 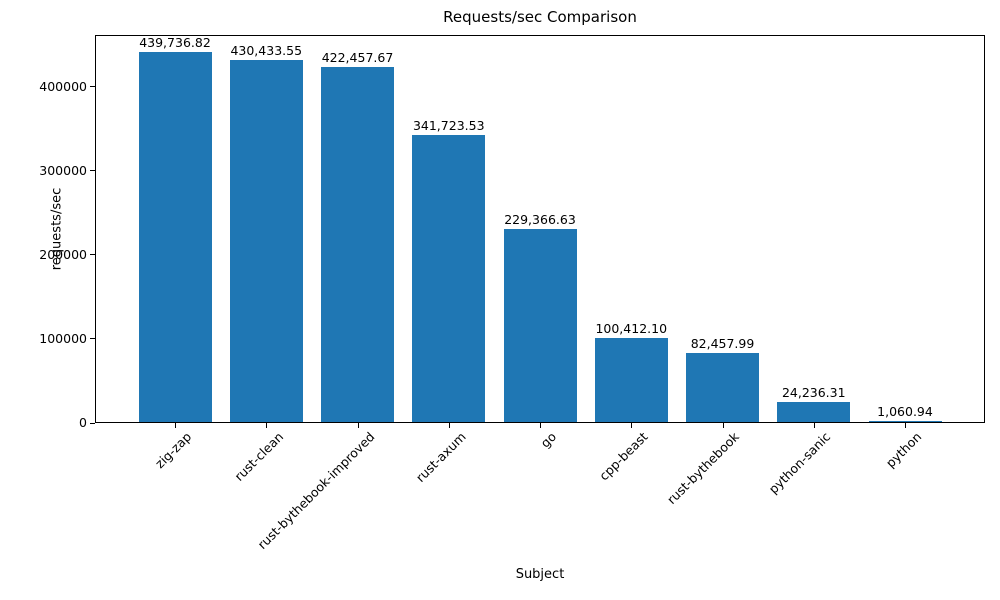 I want to click on chart-title: Requests/sec Comparison, so click(x=540, y=17).